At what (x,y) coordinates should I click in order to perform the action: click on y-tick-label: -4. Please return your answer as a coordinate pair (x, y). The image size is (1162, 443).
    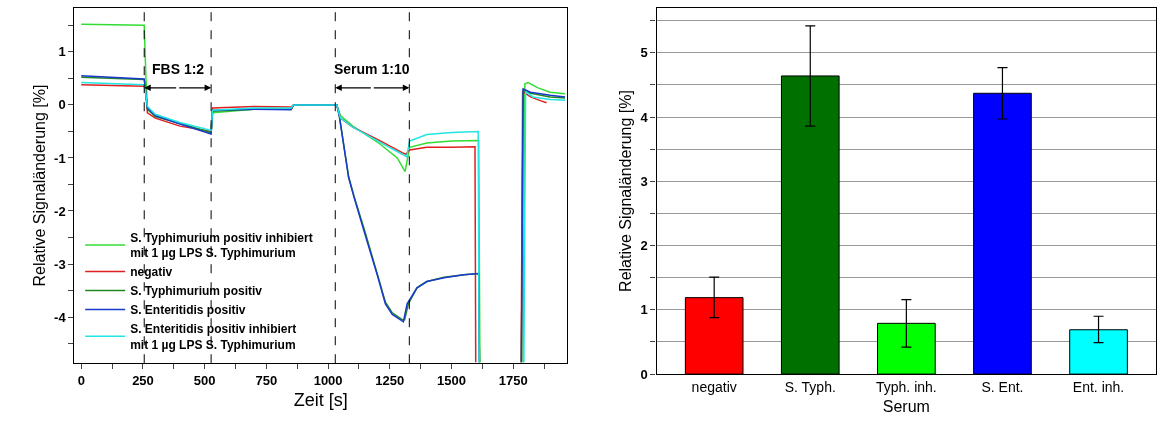
    Looking at the image, I should click on (60, 317).